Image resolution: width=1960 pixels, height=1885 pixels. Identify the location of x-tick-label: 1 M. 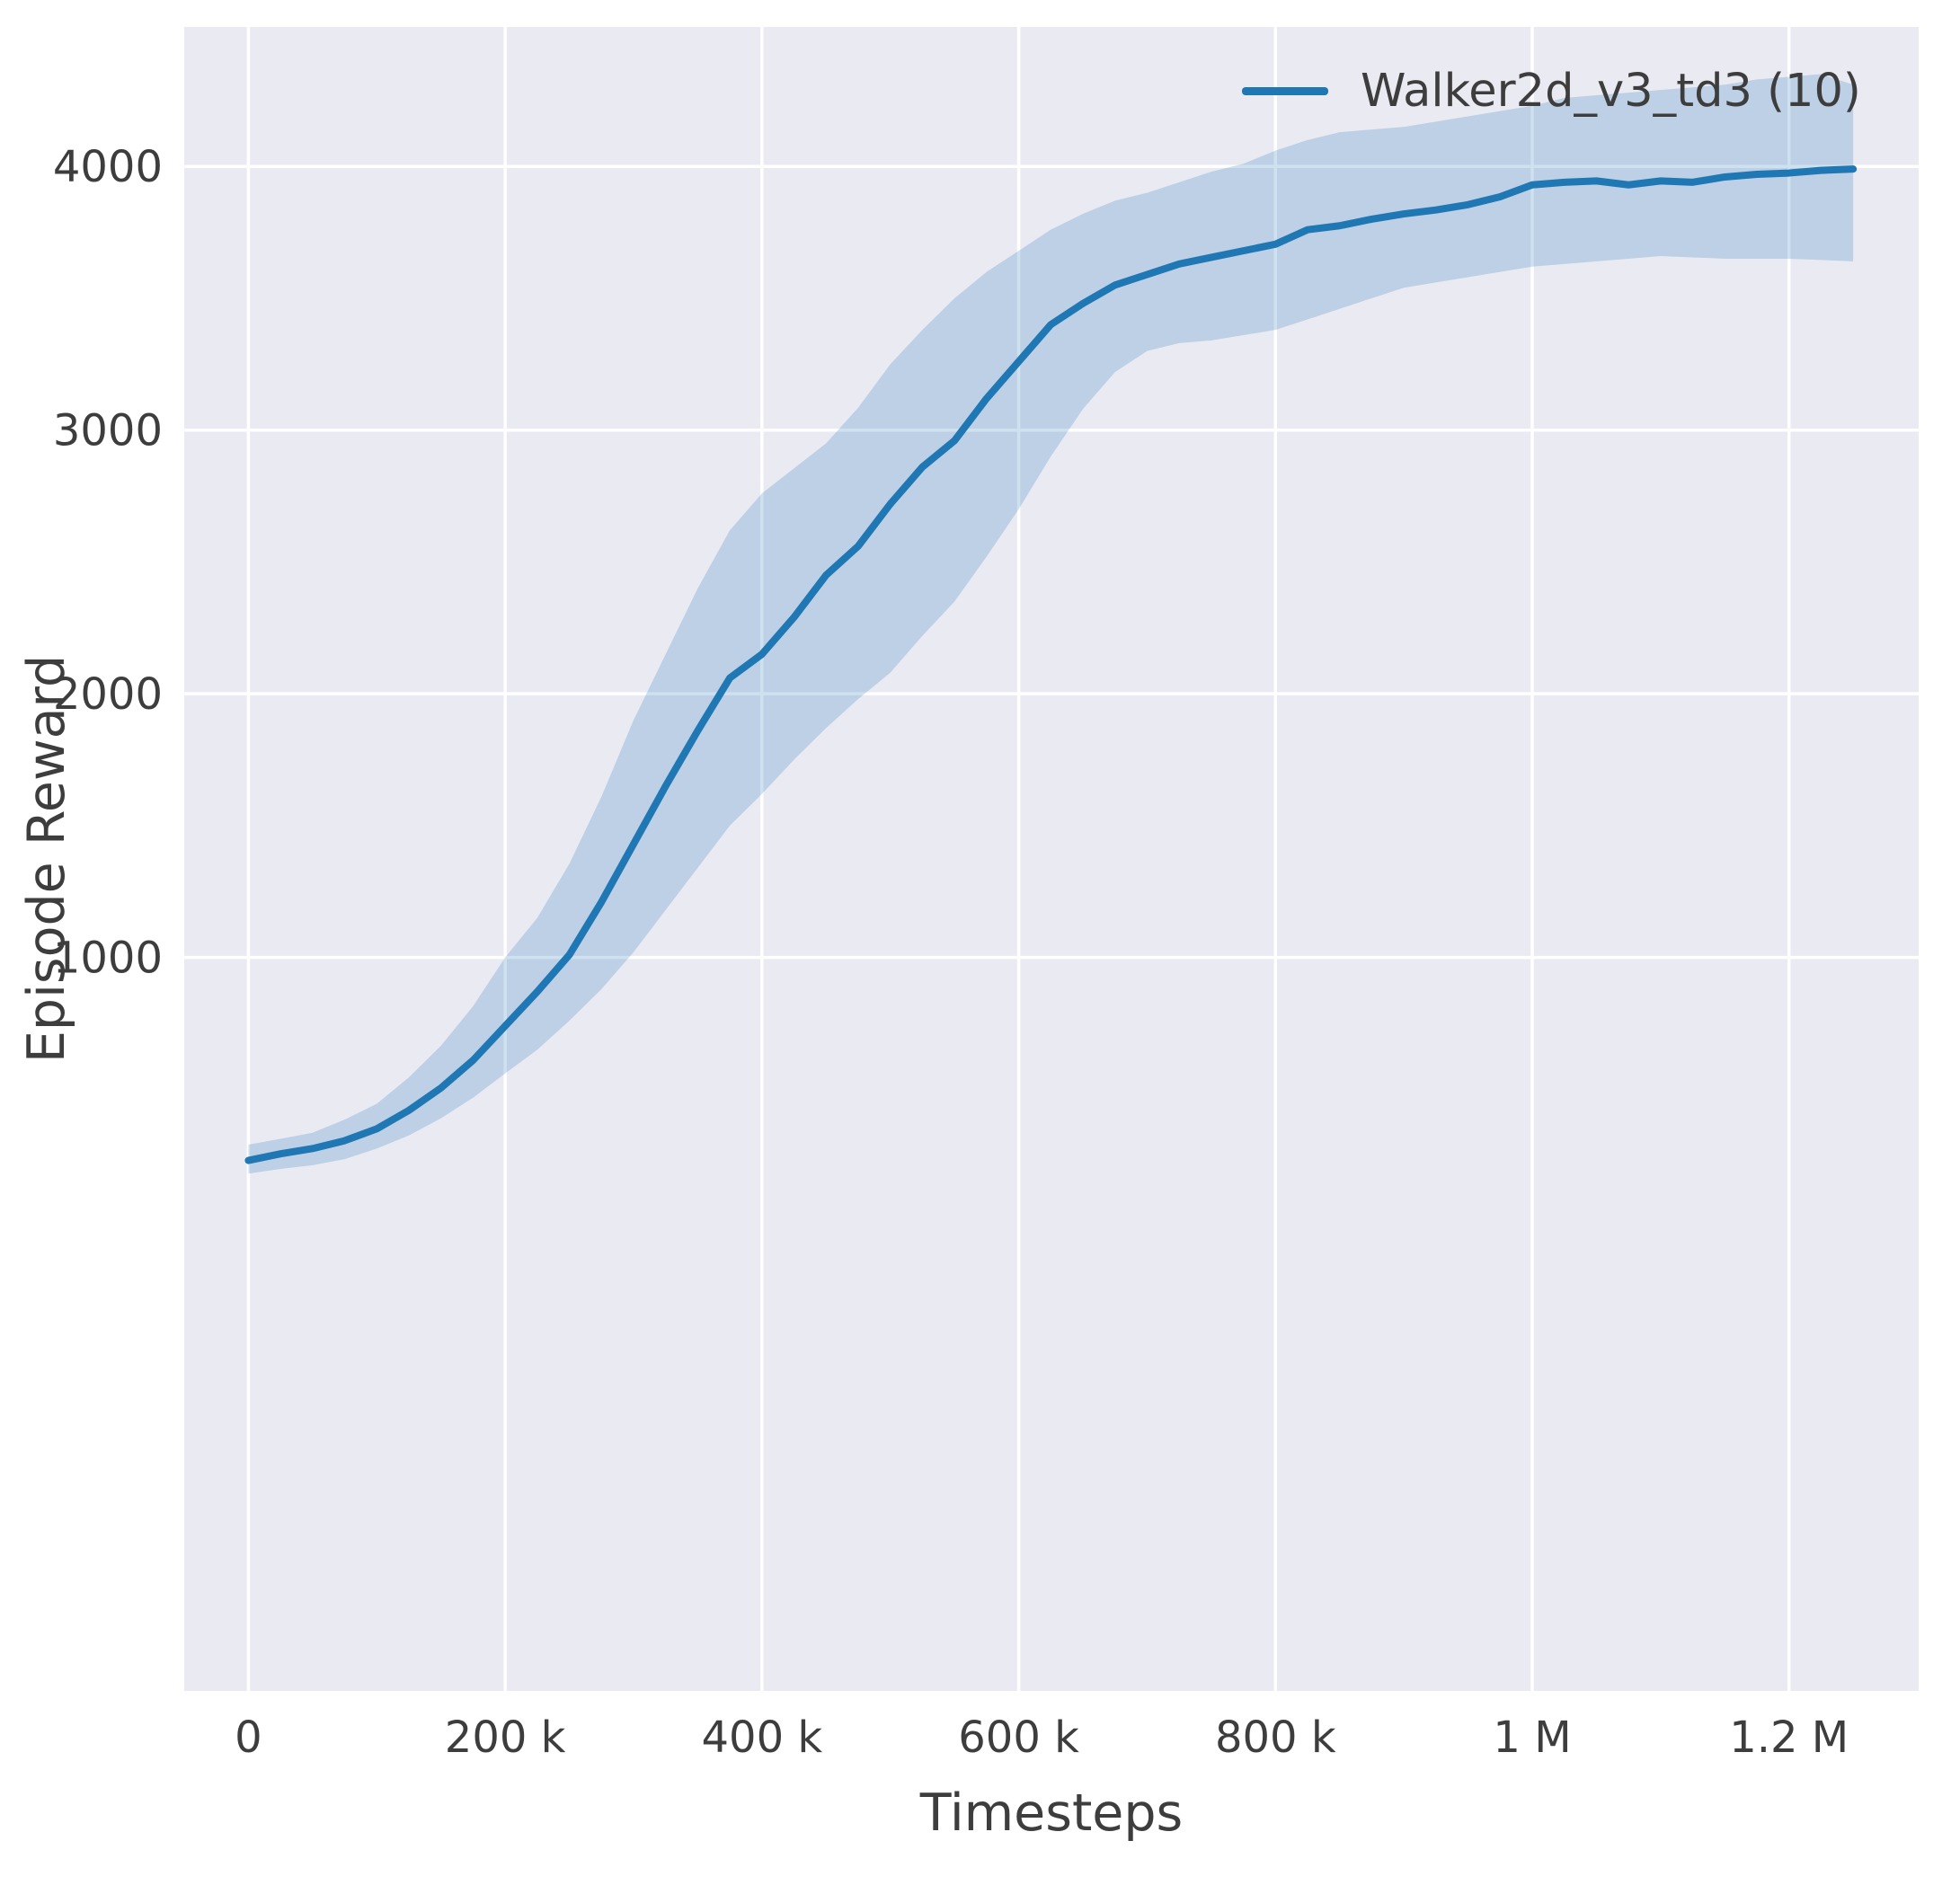
(1532, 1737).